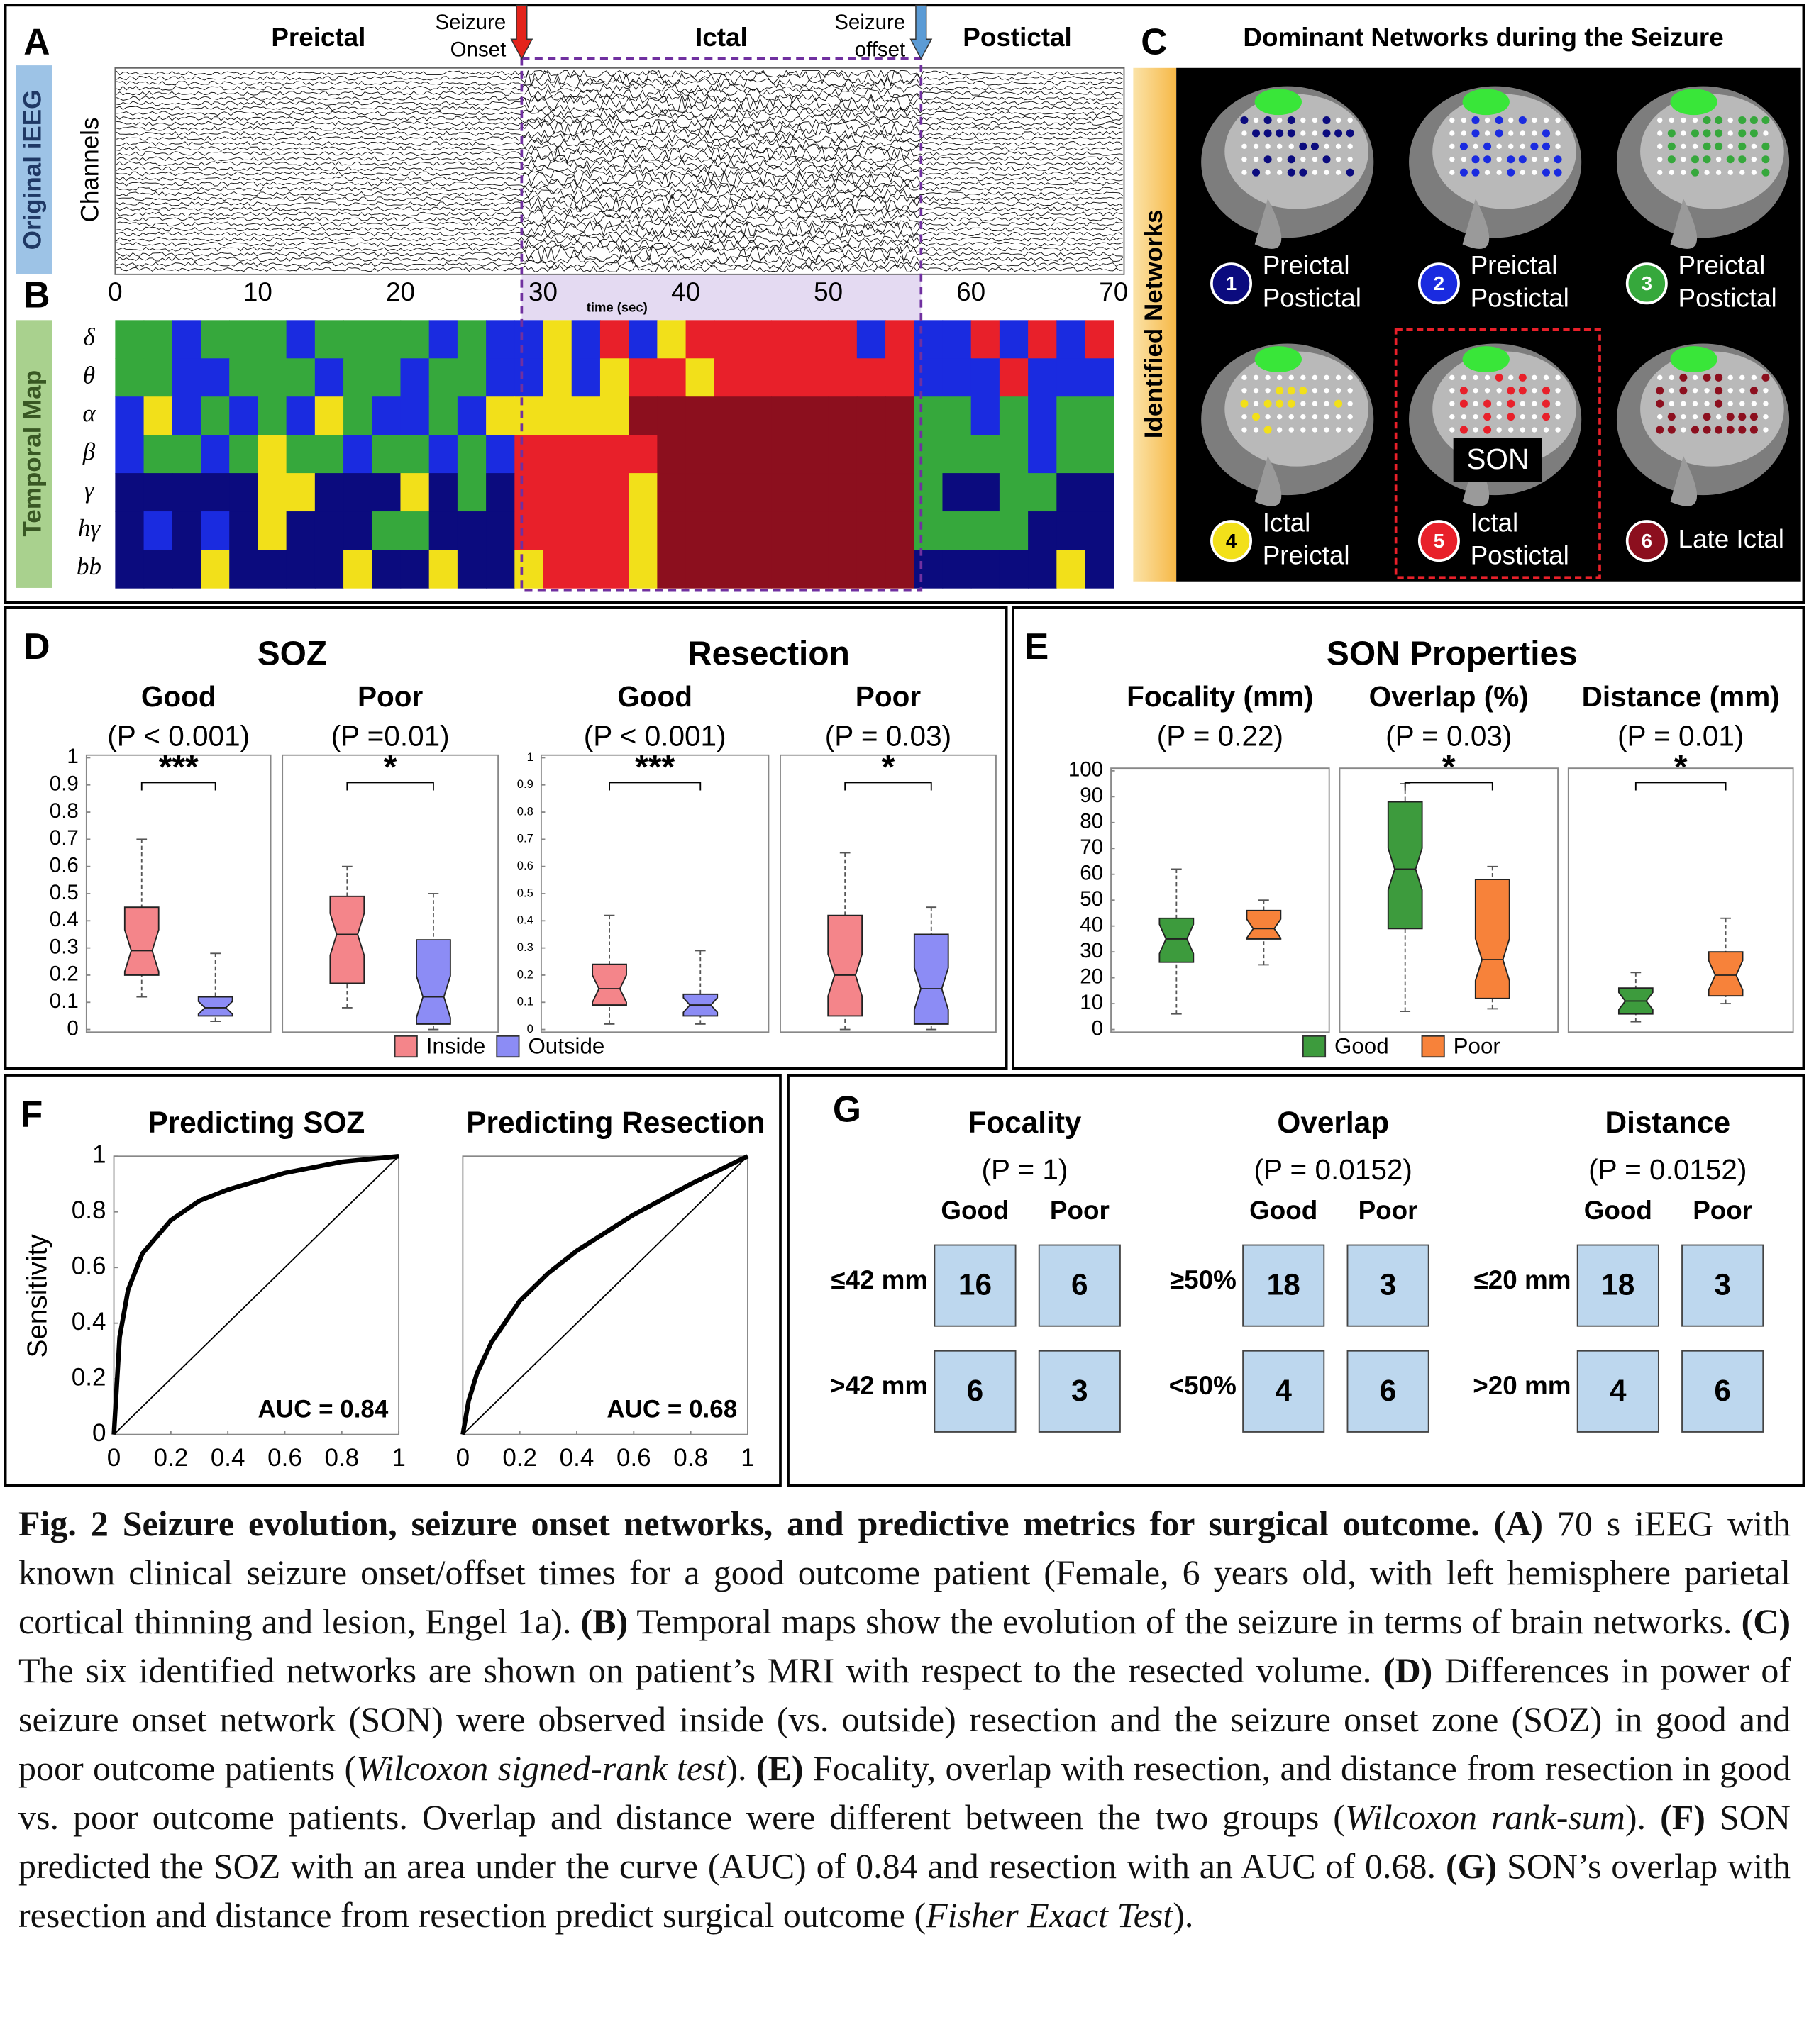  What do you see at coordinates (1498, 459) in the screenshot?
I see `son-tag: SON` at bounding box center [1498, 459].